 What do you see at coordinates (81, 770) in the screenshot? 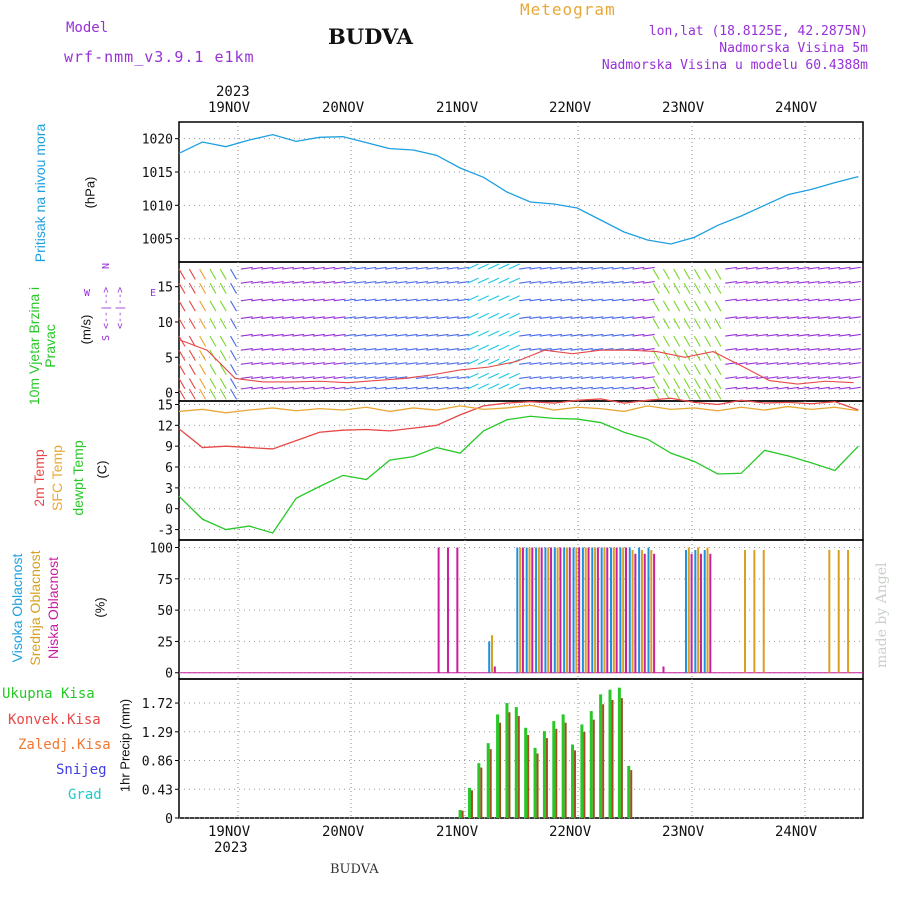
I see `precip-legend-snow: Snijeg` at bounding box center [81, 770].